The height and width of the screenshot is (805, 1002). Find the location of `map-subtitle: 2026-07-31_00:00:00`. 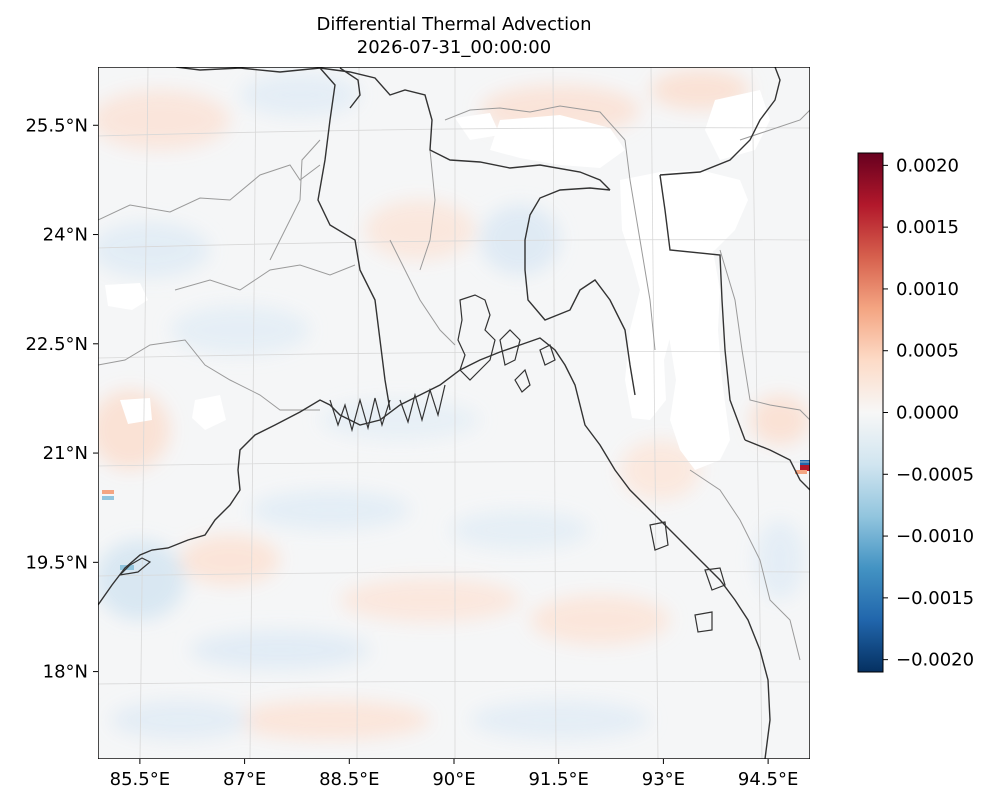

map-subtitle: 2026-07-31_00:00:00 is located at coordinates (454, 47).